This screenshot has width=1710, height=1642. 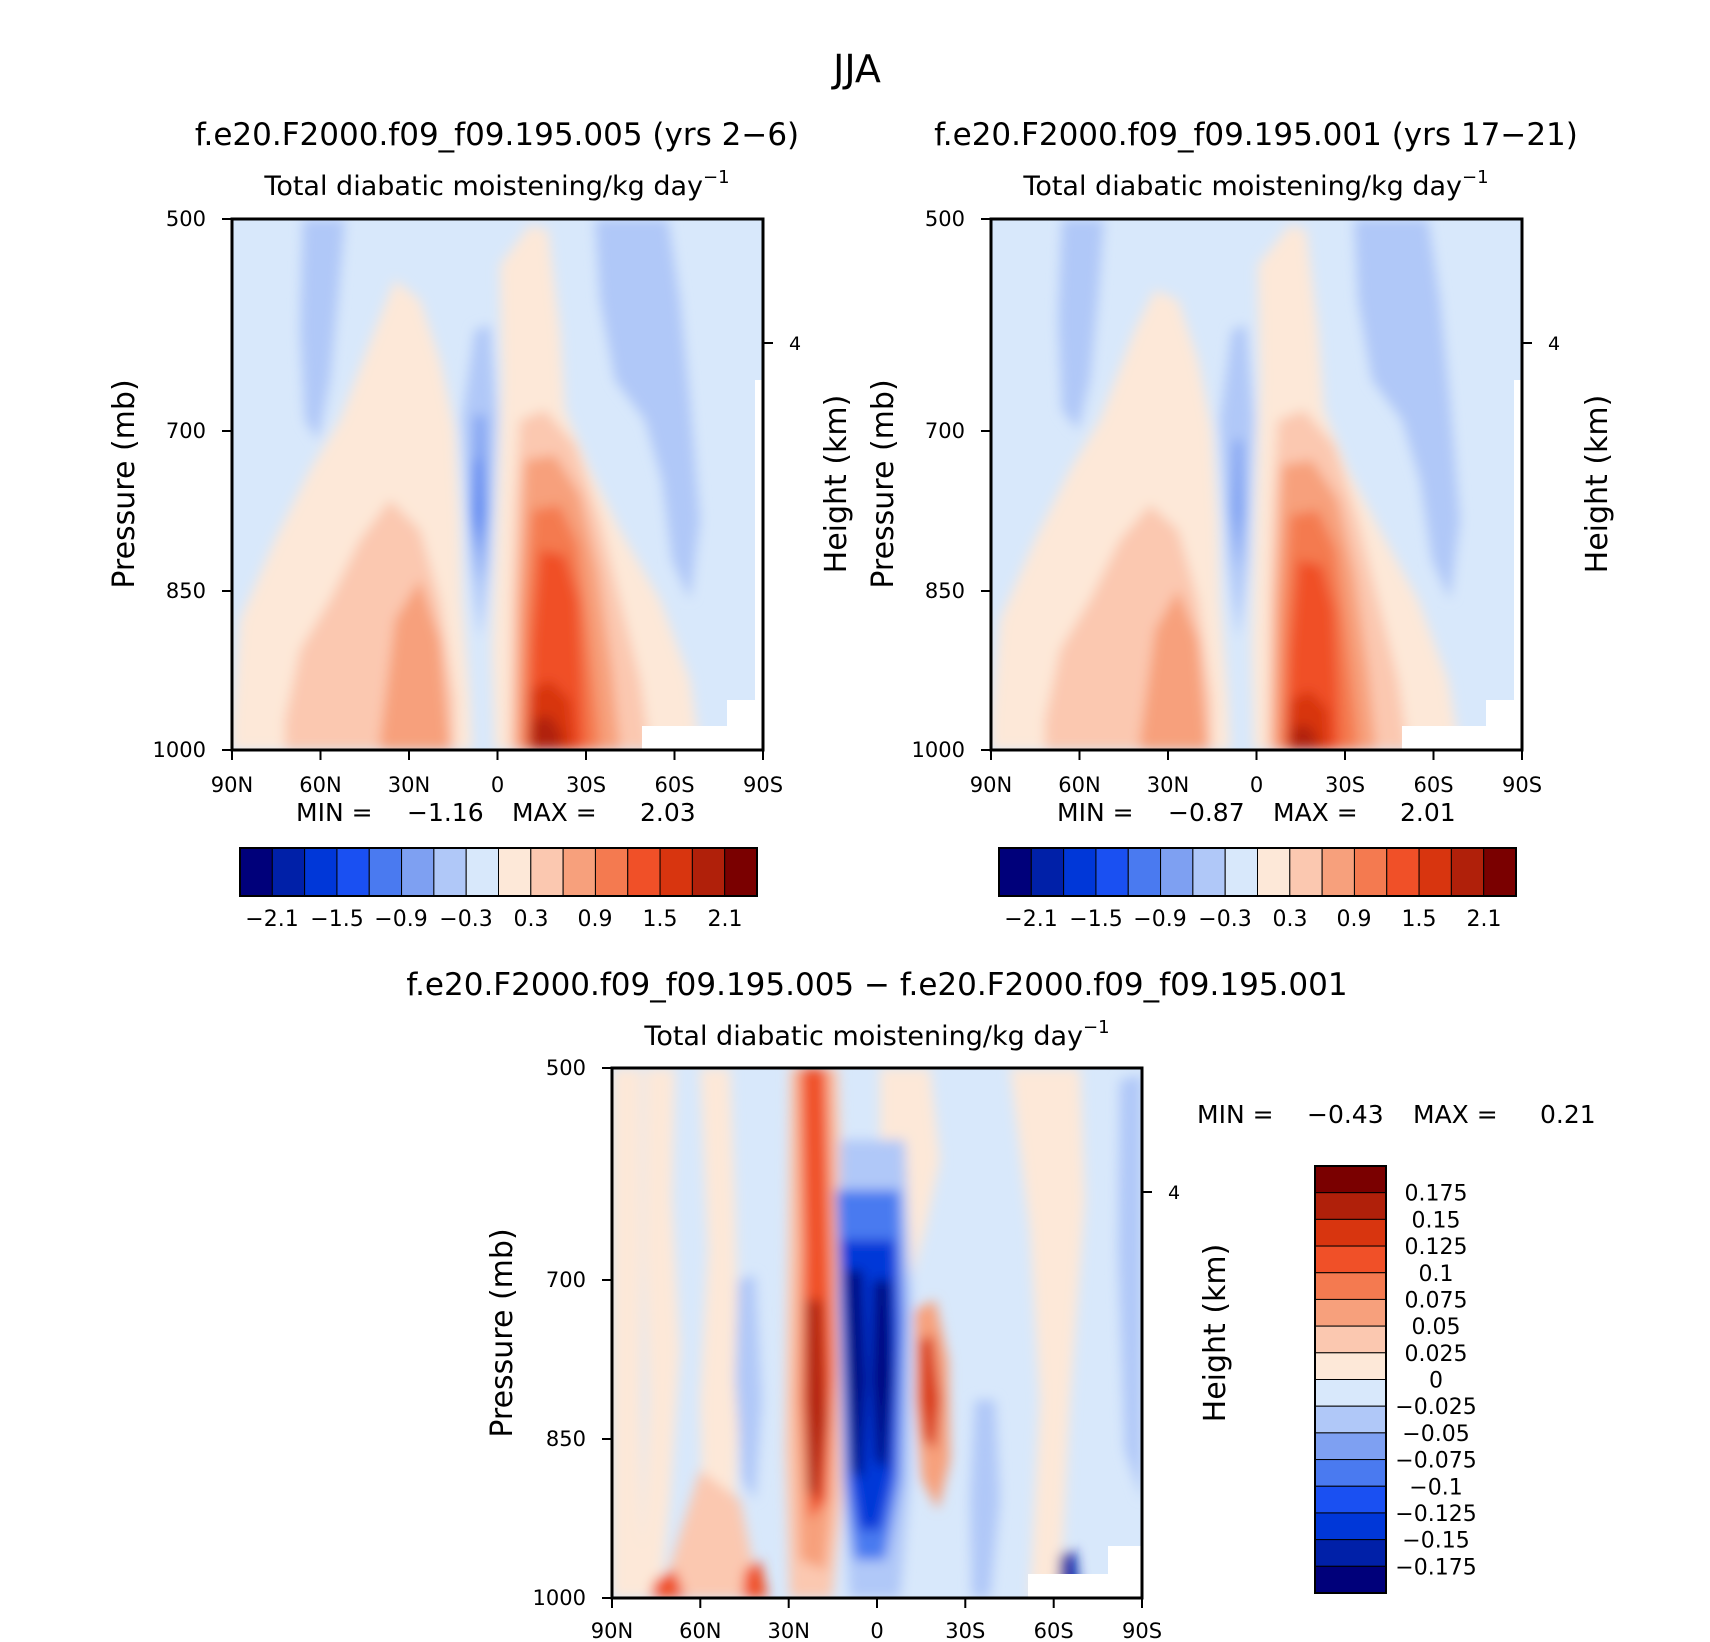 What do you see at coordinates (1436, 1247) in the screenshot?
I see `colorbar-label: 0.125` at bounding box center [1436, 1247].